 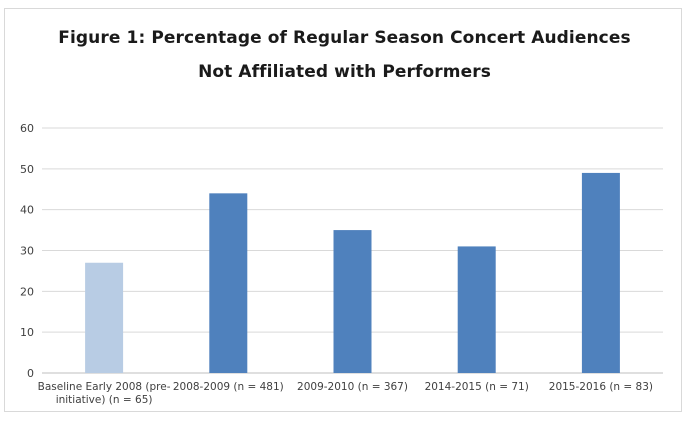 I want to click on x-category-label-5: 2015-2016 (n = 83), so click(x=601, y=387).